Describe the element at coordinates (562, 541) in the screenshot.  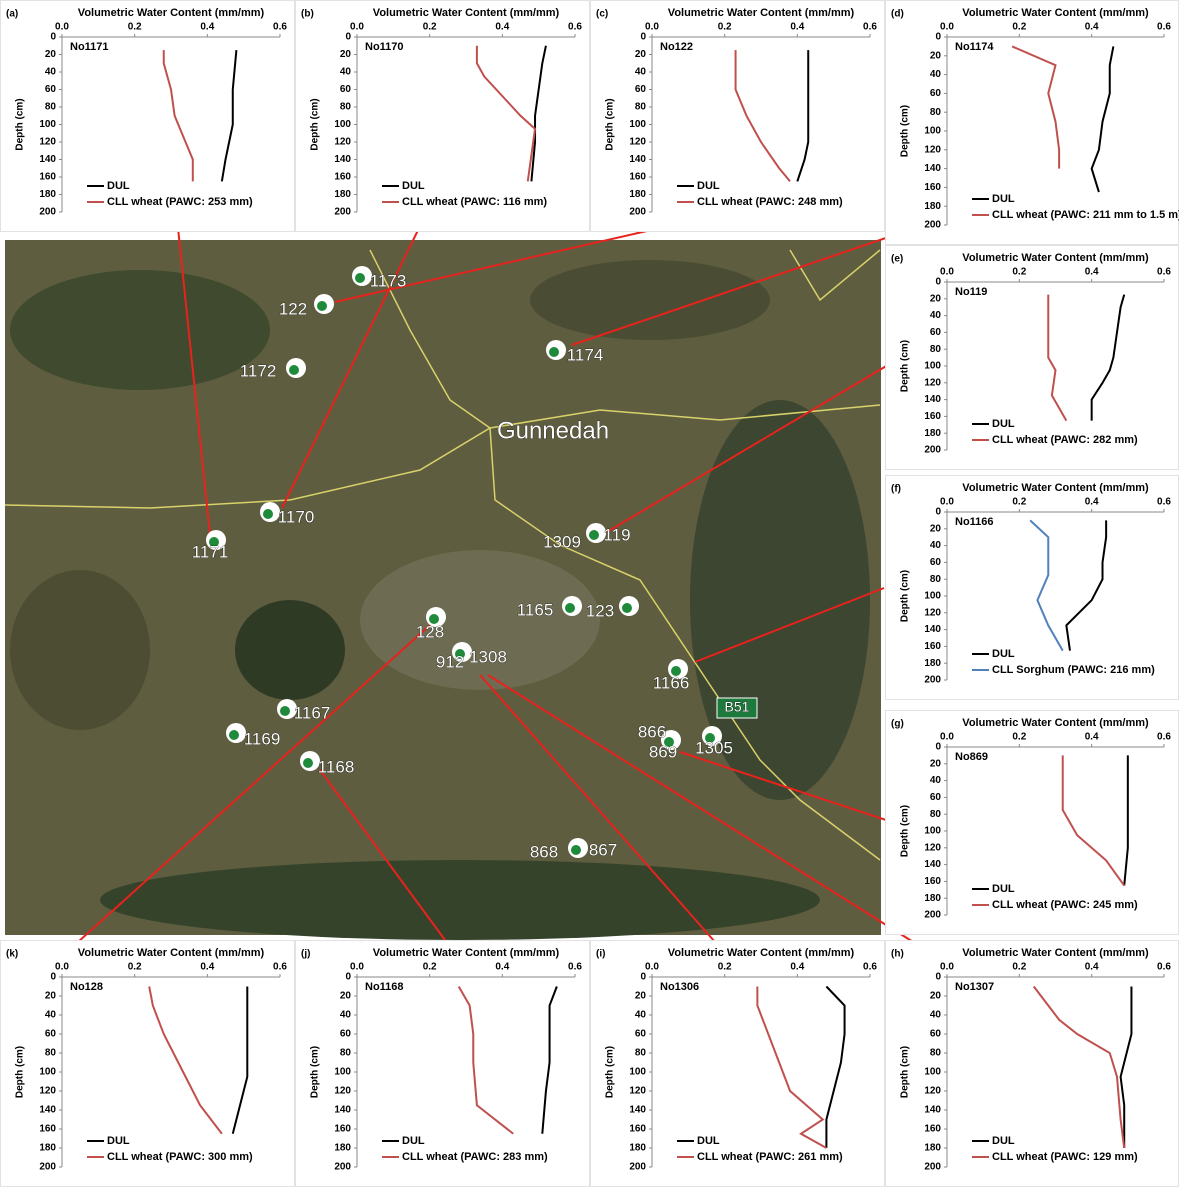
I see `site-label: 1309` at that location.